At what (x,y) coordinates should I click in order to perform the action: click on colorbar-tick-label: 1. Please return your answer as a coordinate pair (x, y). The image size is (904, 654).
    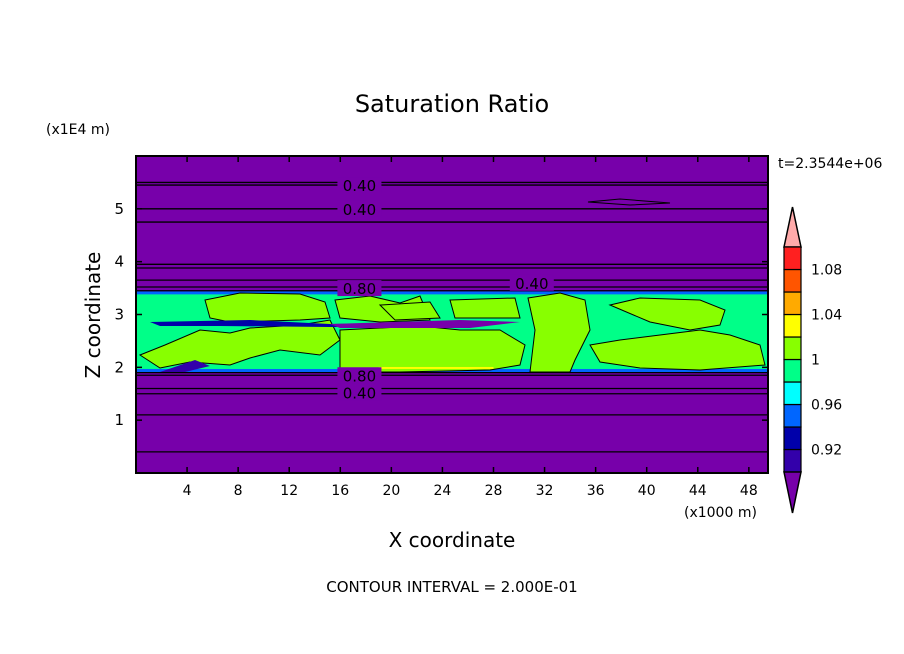
    Looking at the image, I should click on (815, 361).